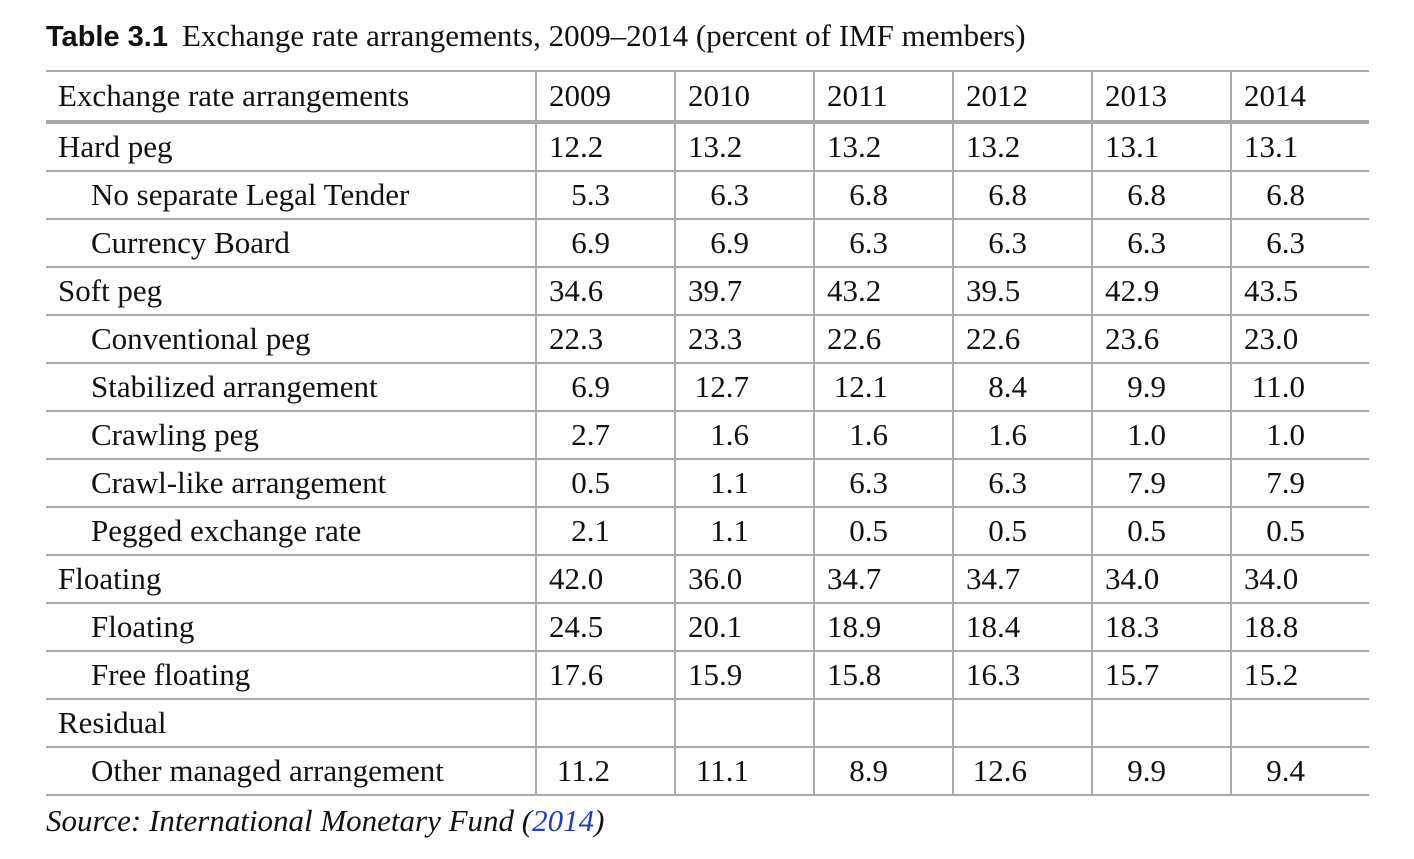  Describe the element at coordinates (289, 820) in the screenshot. I see `source-prefix: Source: International Monetary Fund (` at that location.